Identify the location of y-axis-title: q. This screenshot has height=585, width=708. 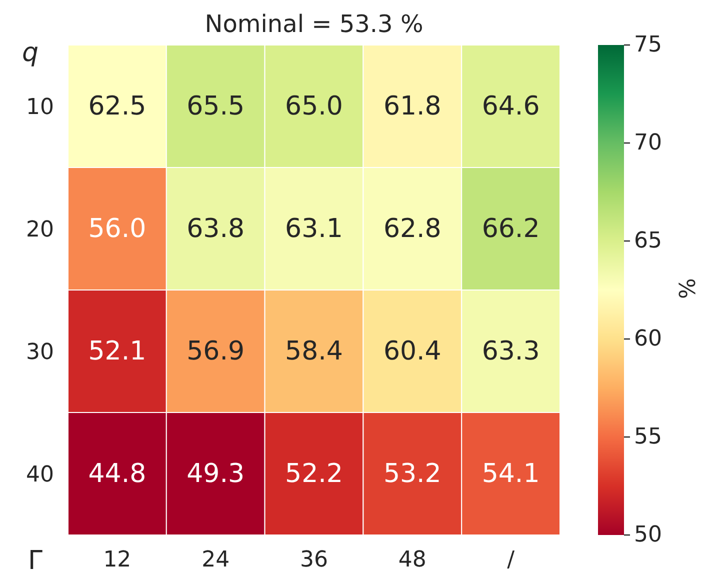
(30, 53).